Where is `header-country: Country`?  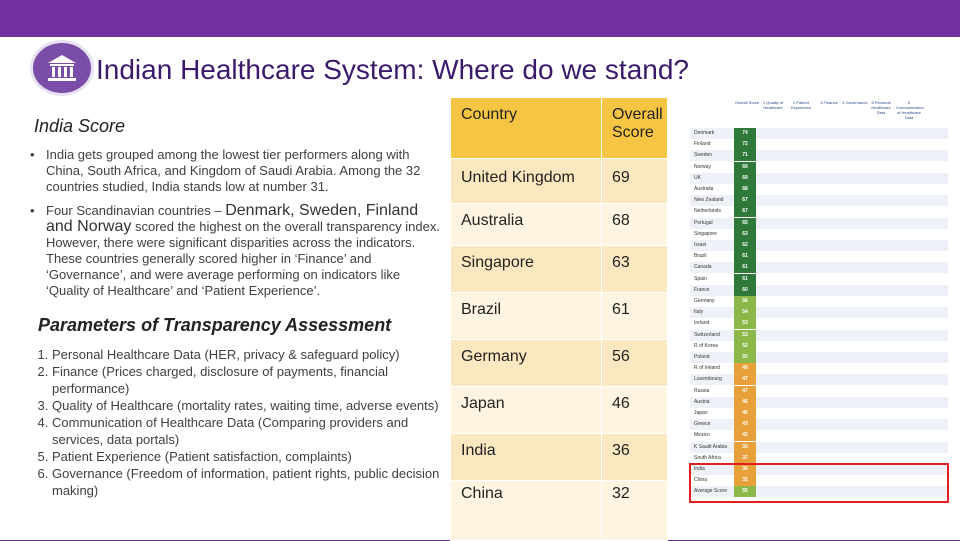 header-country: Country is located at coordinates (526, 128).